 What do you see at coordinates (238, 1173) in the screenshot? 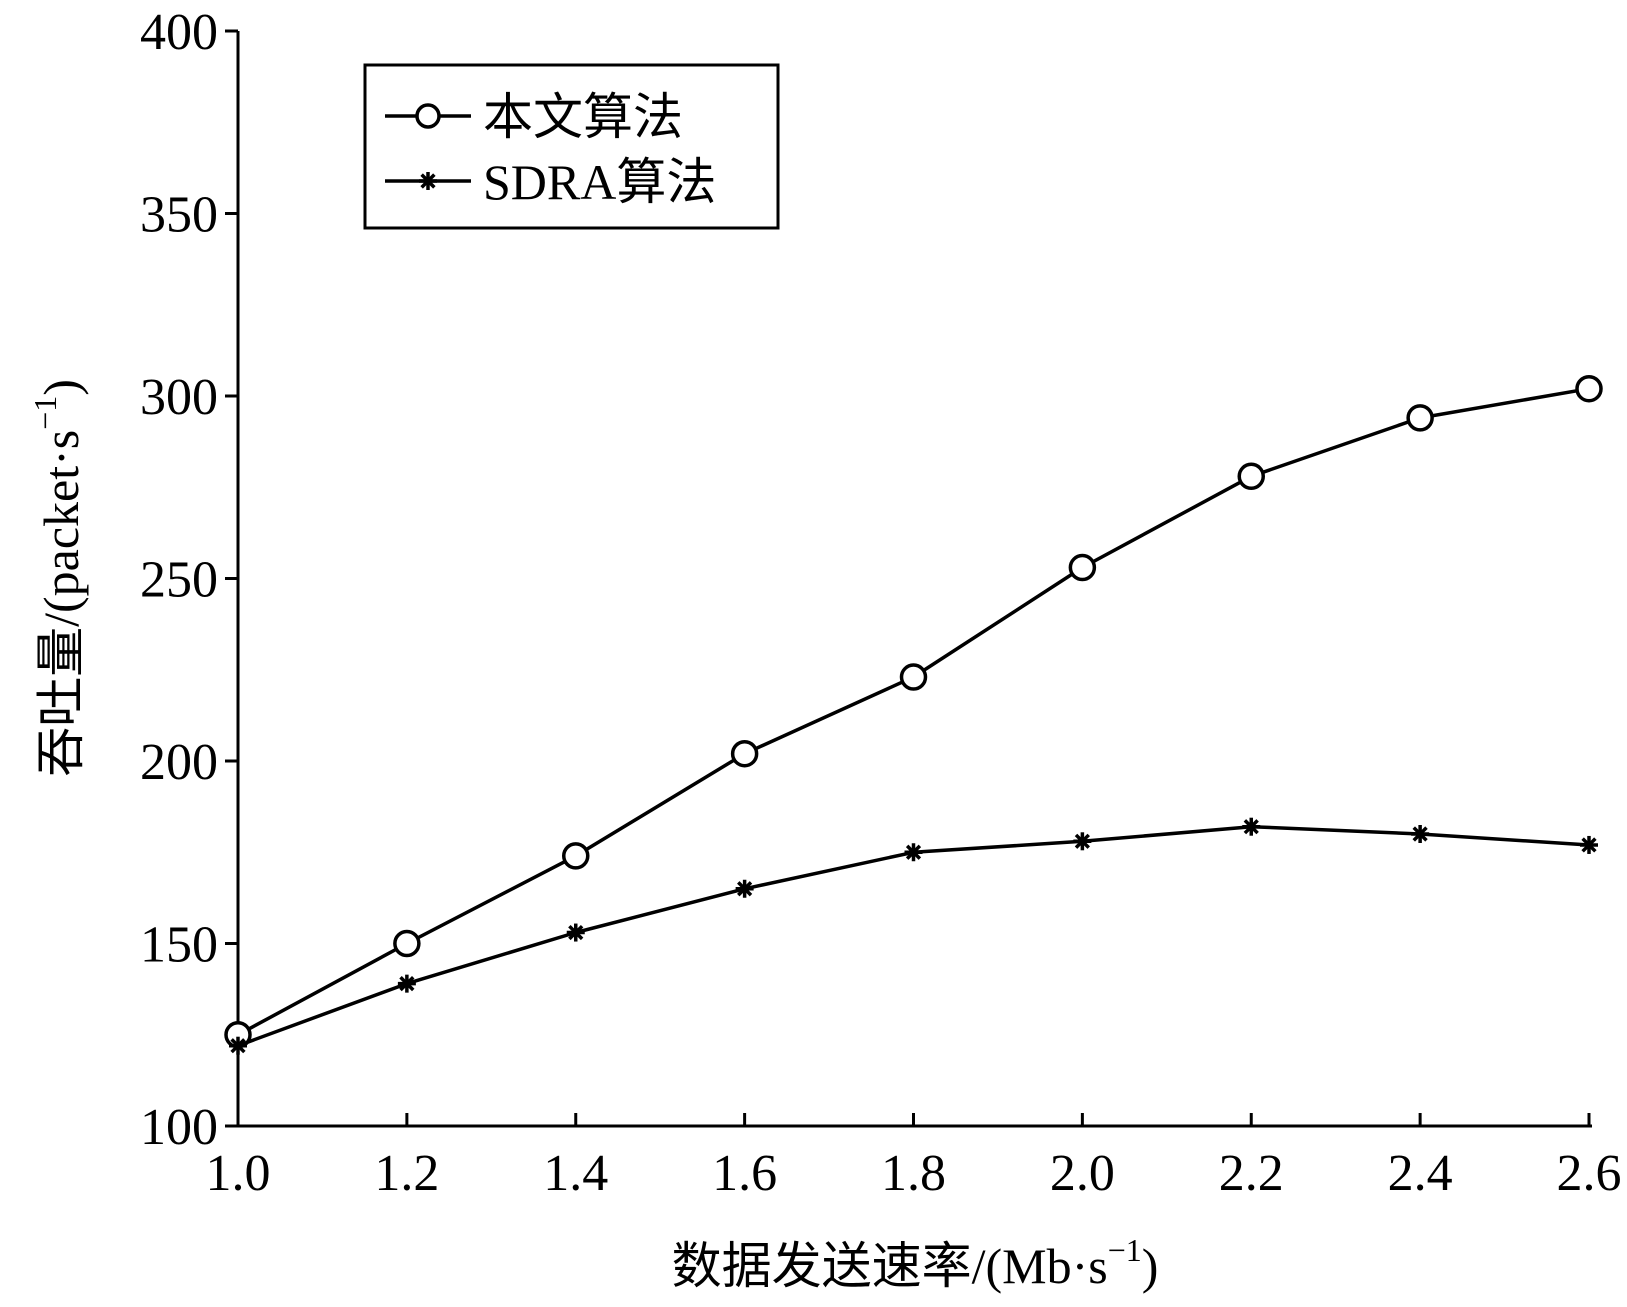
I see `x-tick-label: 1.0` at bounding box center [238, 1173].